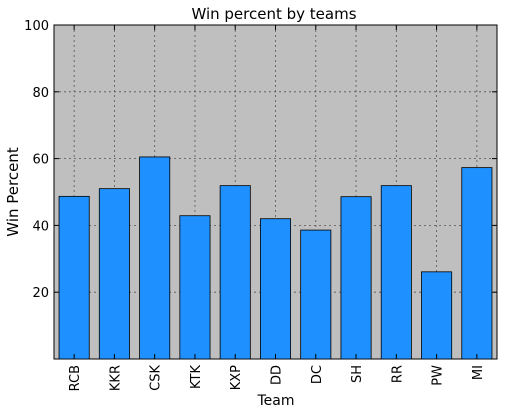  I want to click on y-tick-label: 60, so click(40, 160).